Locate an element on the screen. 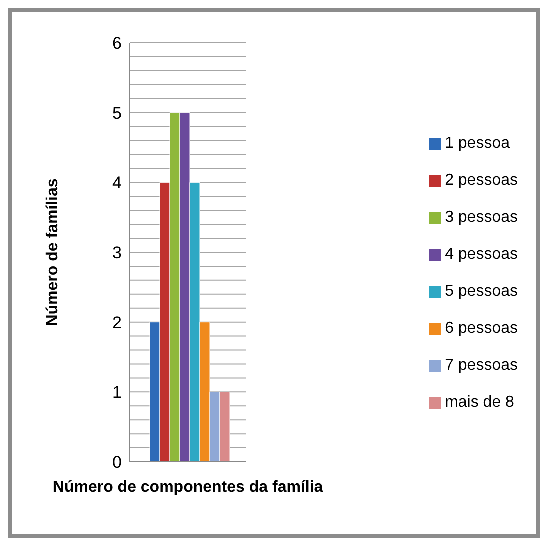  y-tick-label: 5 is located at coordinates (117, 113).